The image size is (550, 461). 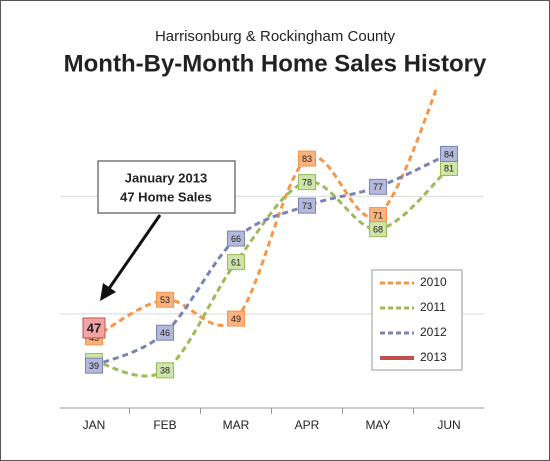 What do you see at coordinates (134, 252) in the screenshot?
I see `annotation-arrow` at bounding box center [134, 252].